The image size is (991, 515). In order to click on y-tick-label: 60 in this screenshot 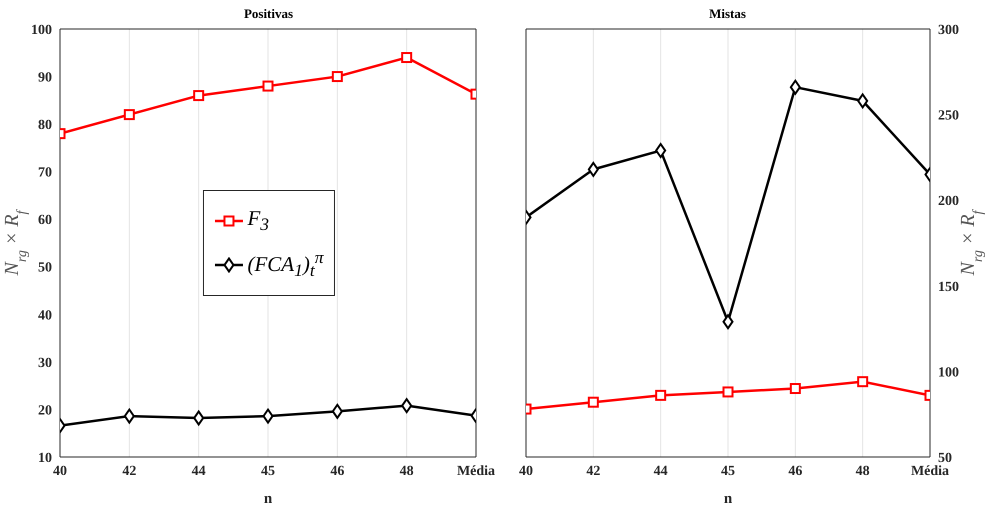, I will do `click(45, 220)`.